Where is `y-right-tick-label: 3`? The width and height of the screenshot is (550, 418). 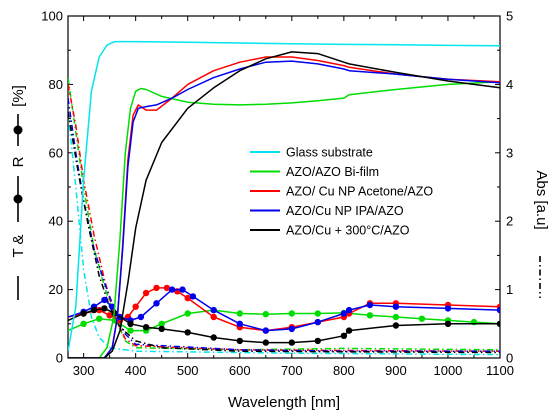
y-right-tick-label: 3 is located at coordinates (509, 152).